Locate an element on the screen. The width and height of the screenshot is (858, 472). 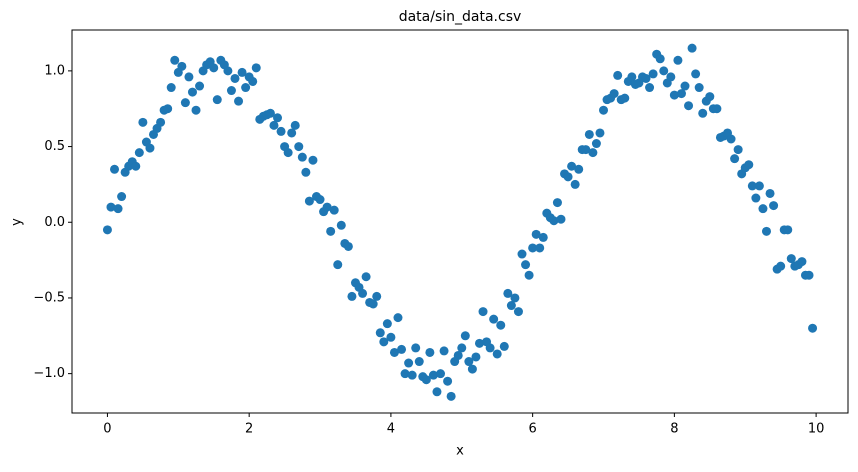
chart-title: data/sin_data.csv is located at coordinates (460, 17).